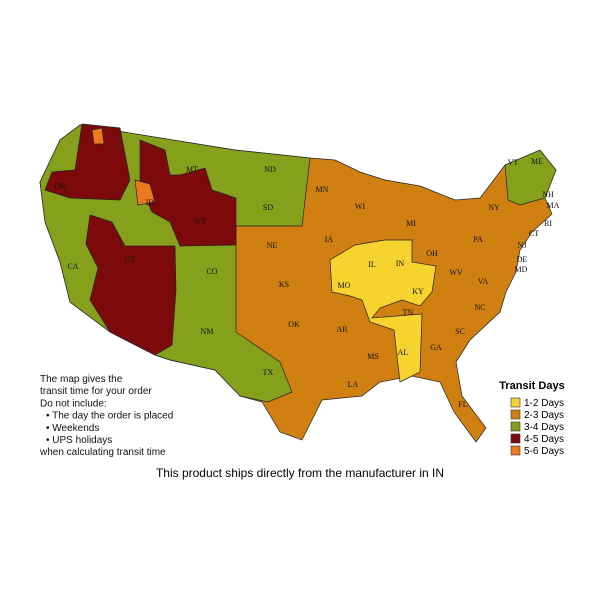 This screenshot has width=600, height=600. I want to click on state-label: MS, so click(373, 356).